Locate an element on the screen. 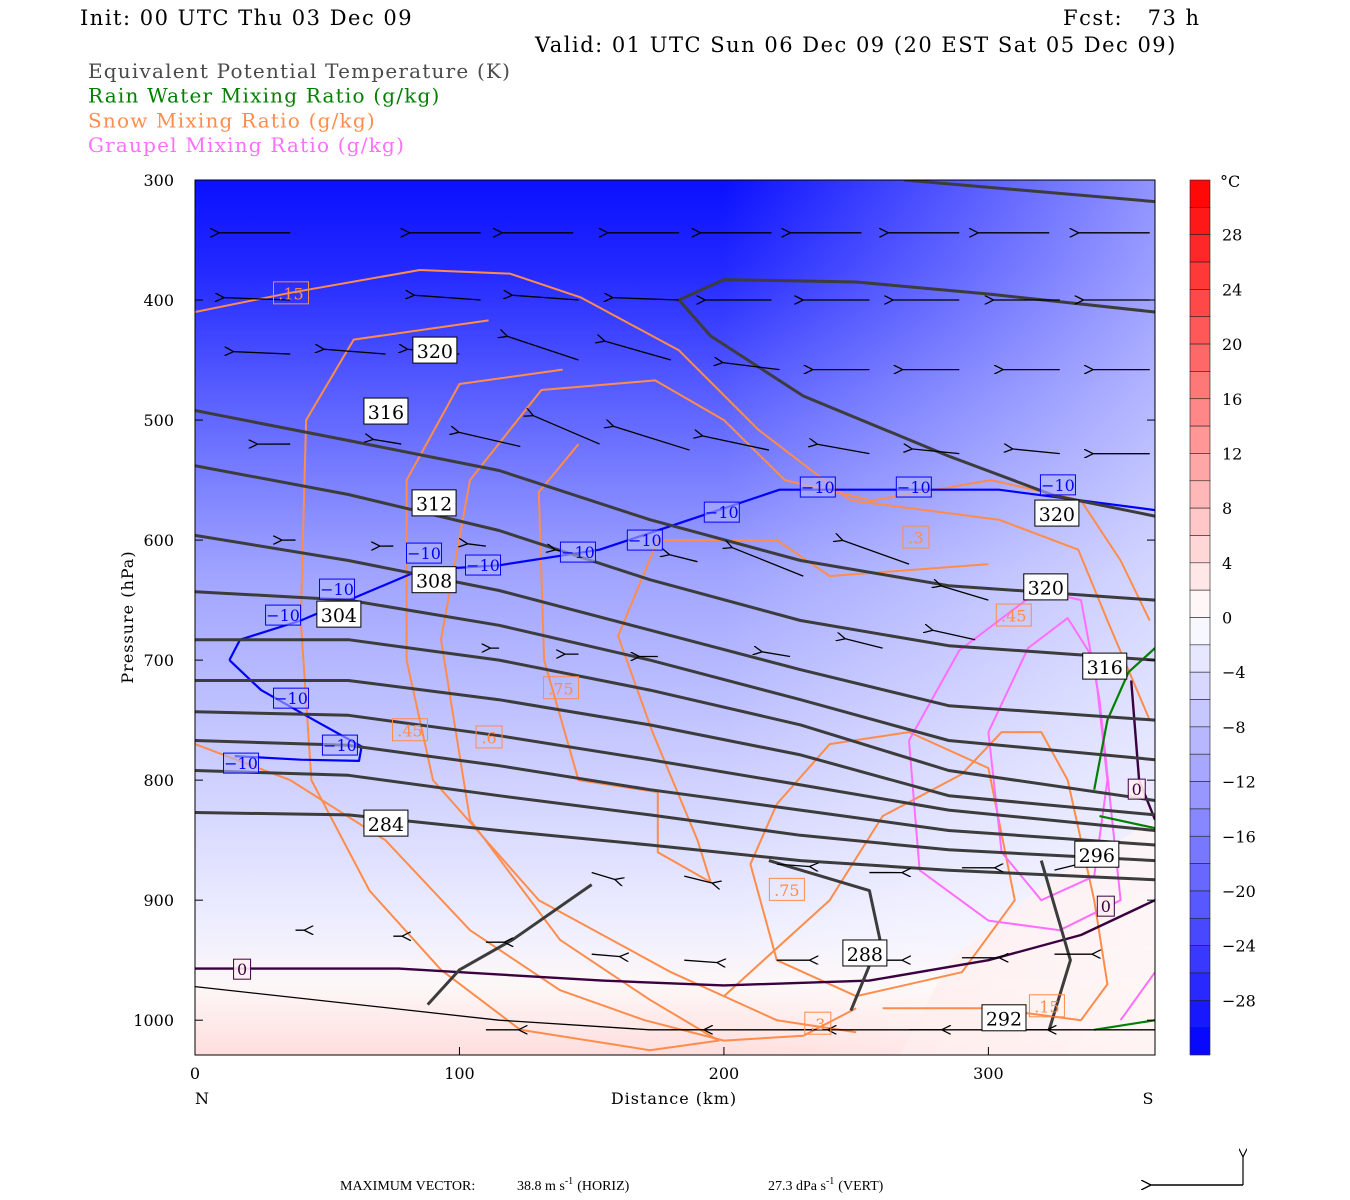 The image size is (1350, 1200). init-time: Init: 00 UTC Thu 03 Dec 09 is located at coordinates (246, 18).